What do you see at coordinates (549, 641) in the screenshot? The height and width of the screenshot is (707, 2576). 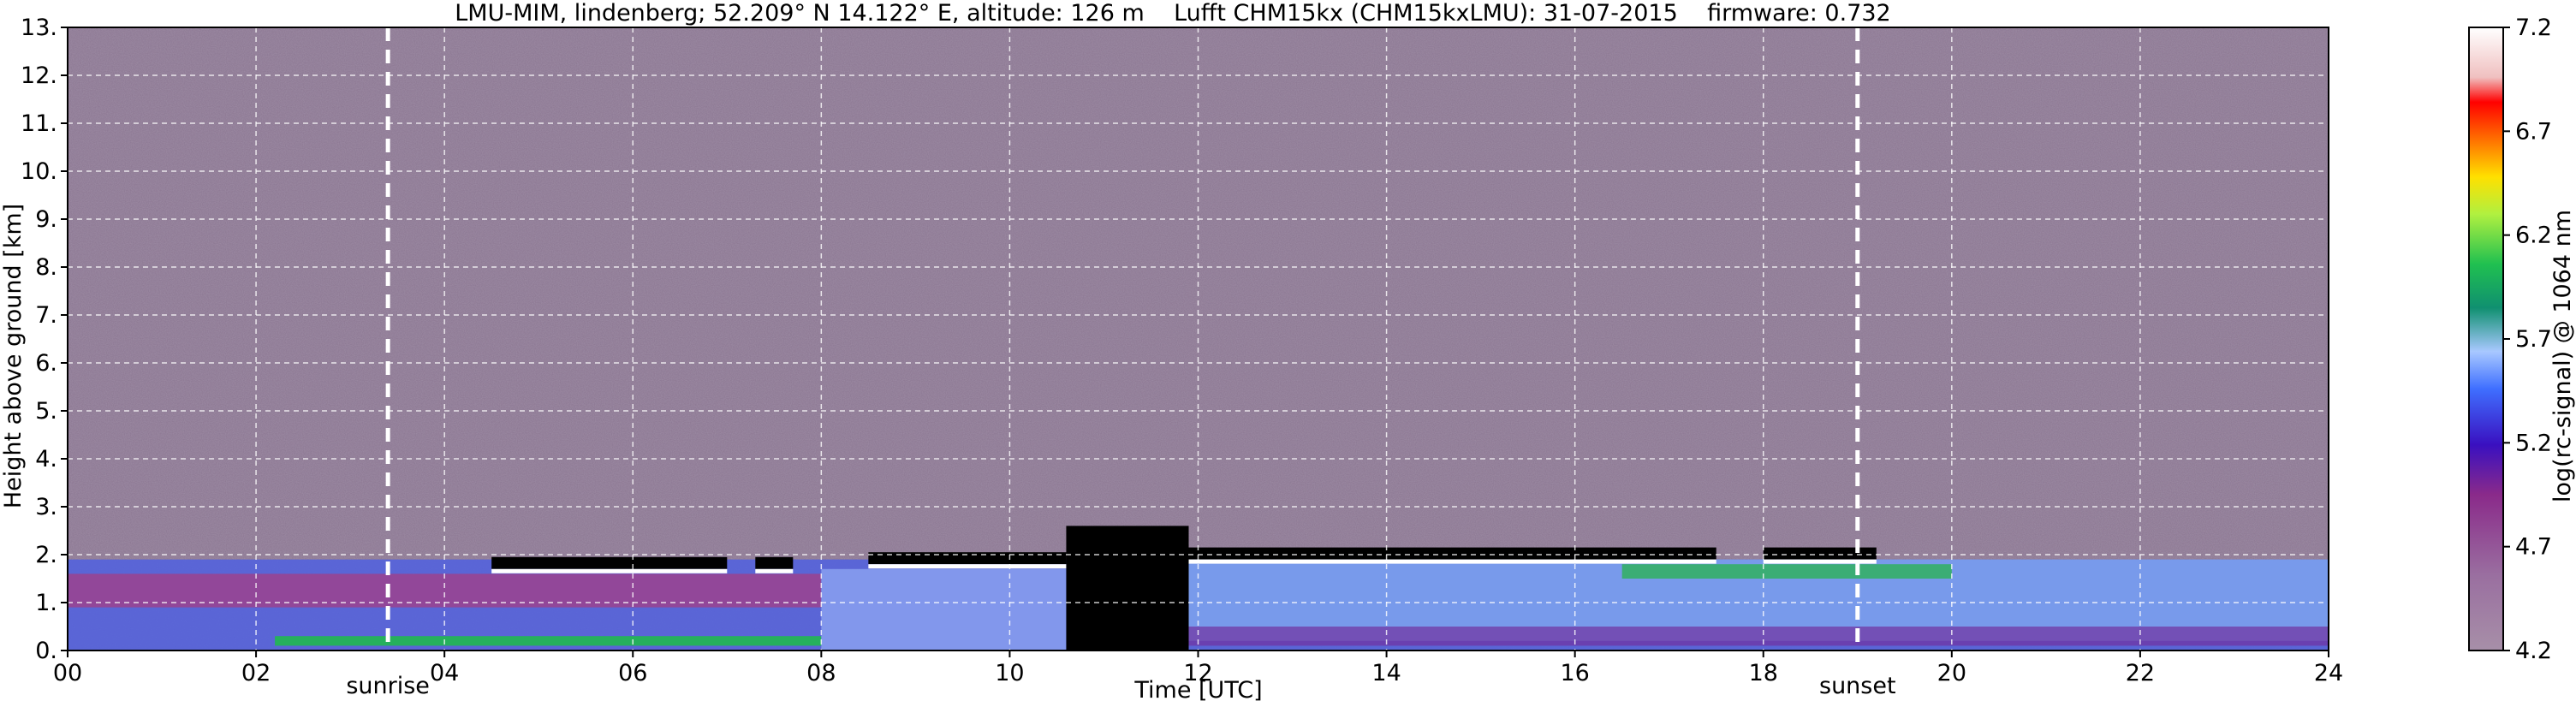 I see `surface-green-band` at bounding box center [549, 641].